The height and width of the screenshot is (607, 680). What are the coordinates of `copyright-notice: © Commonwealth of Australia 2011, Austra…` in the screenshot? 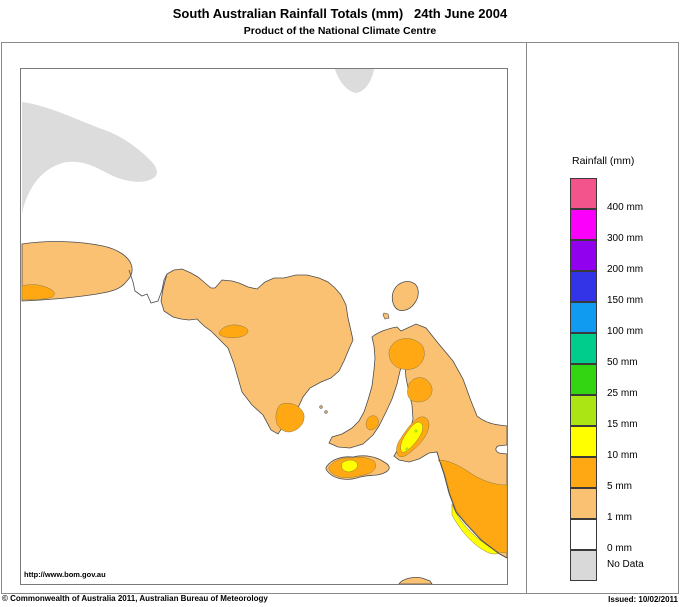 It's located at (135, 598).